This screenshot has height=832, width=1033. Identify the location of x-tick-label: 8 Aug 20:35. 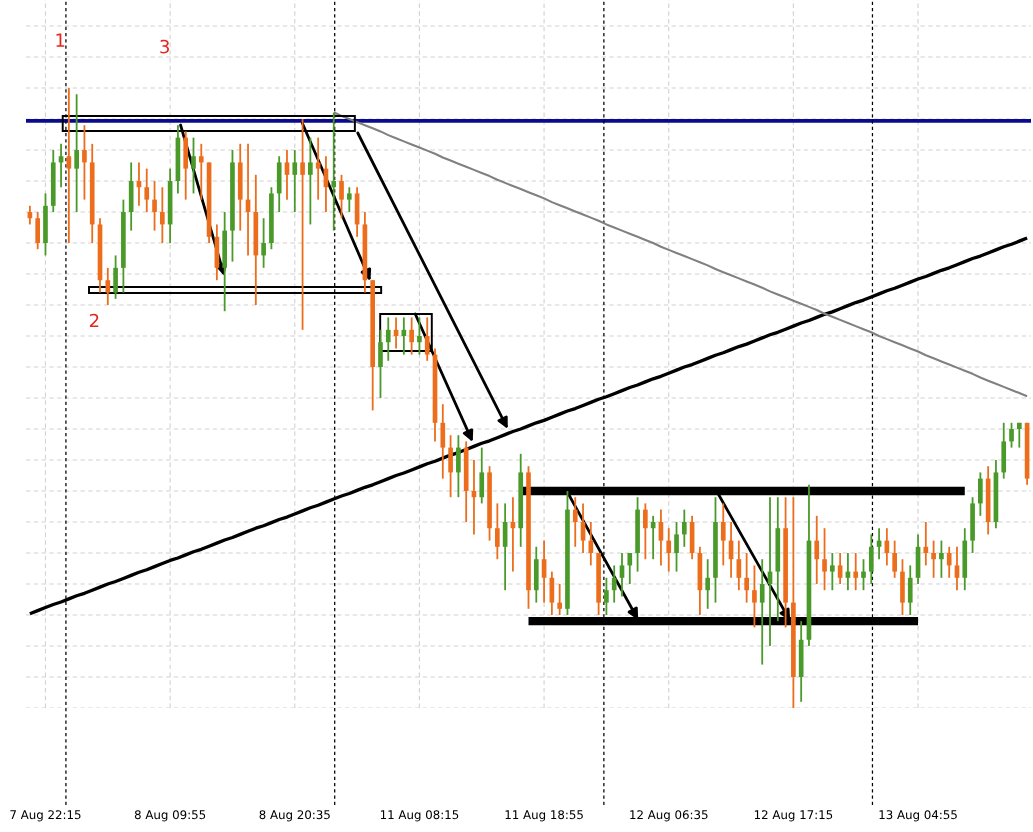
(294, 816).